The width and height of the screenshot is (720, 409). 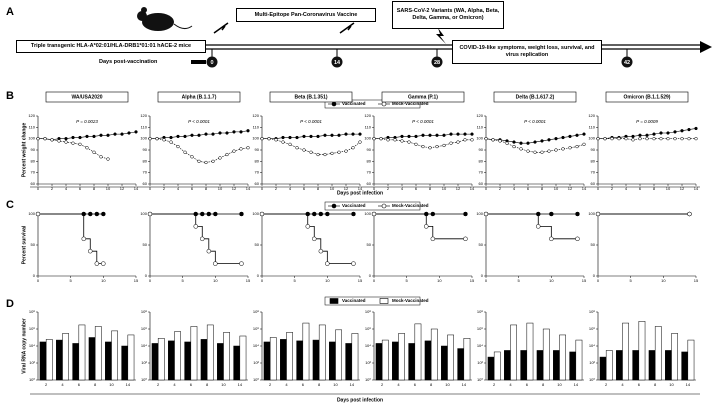 I want to click on y-tick-label: 70, so click(x=257, y=172).